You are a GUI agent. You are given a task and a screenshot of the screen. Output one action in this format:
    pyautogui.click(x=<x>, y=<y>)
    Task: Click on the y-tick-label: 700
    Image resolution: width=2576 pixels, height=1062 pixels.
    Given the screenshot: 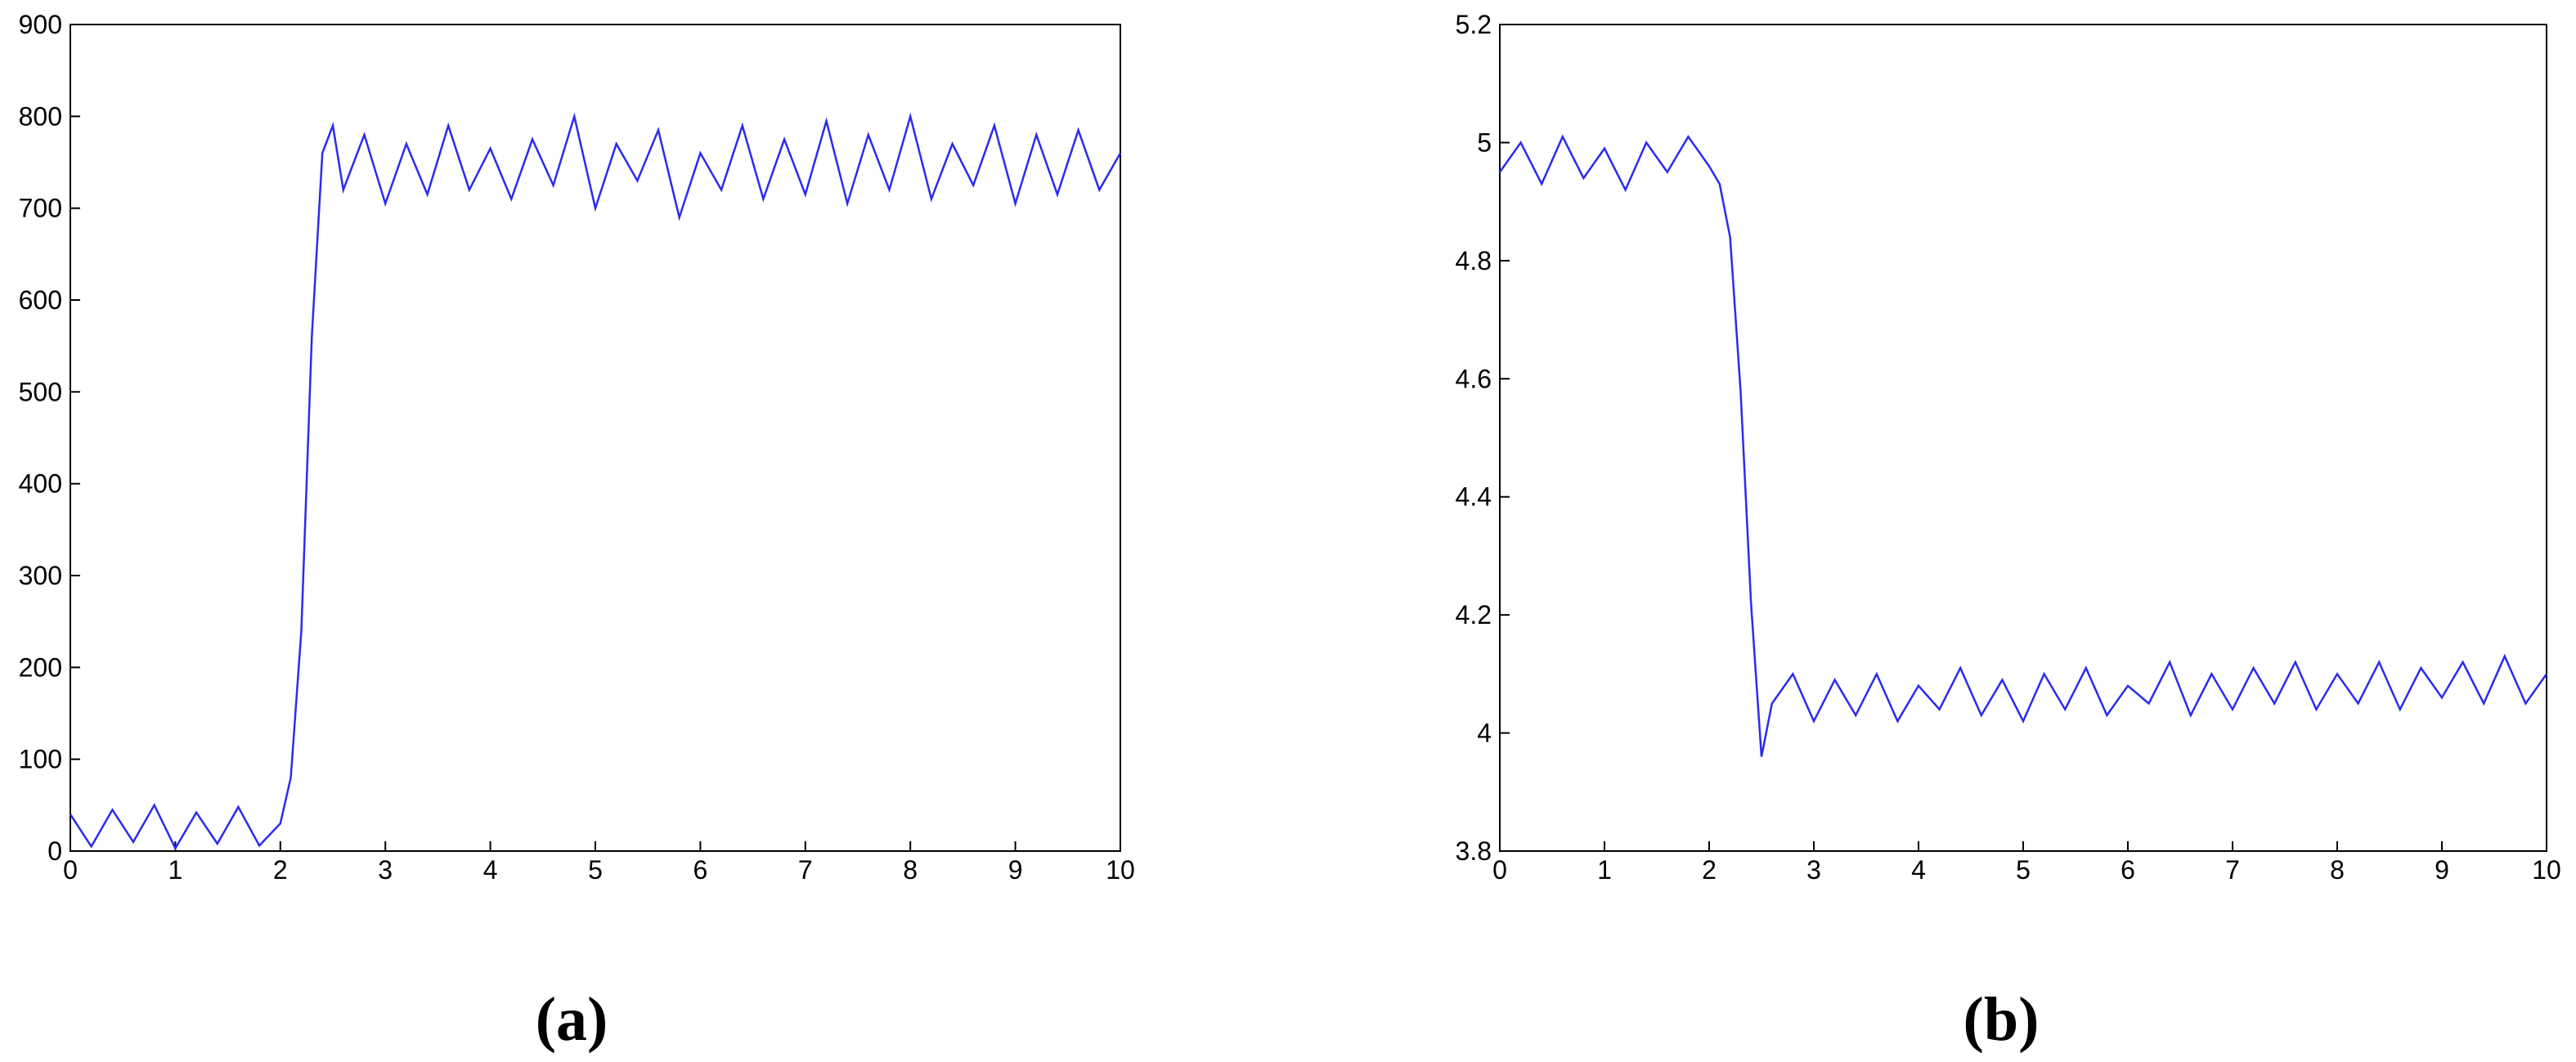 What is the action you would take?
    pyautogui.click(x=41, y=208)
    